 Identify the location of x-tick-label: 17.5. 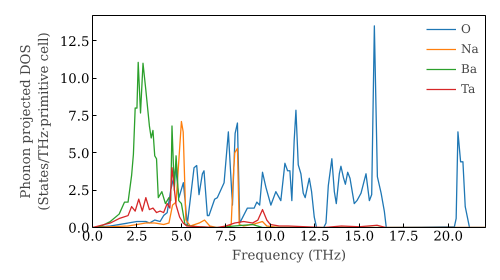
(403, 237).